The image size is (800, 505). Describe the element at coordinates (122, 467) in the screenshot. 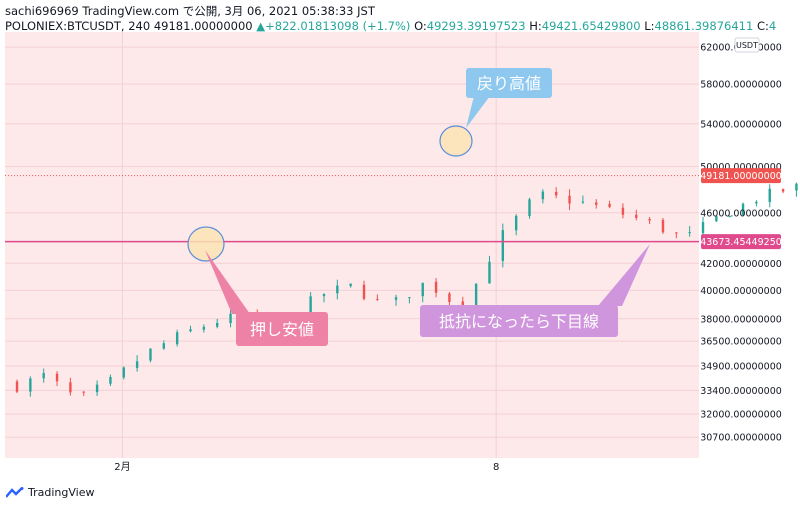

I see `time-tick-label: 2月` at that location.